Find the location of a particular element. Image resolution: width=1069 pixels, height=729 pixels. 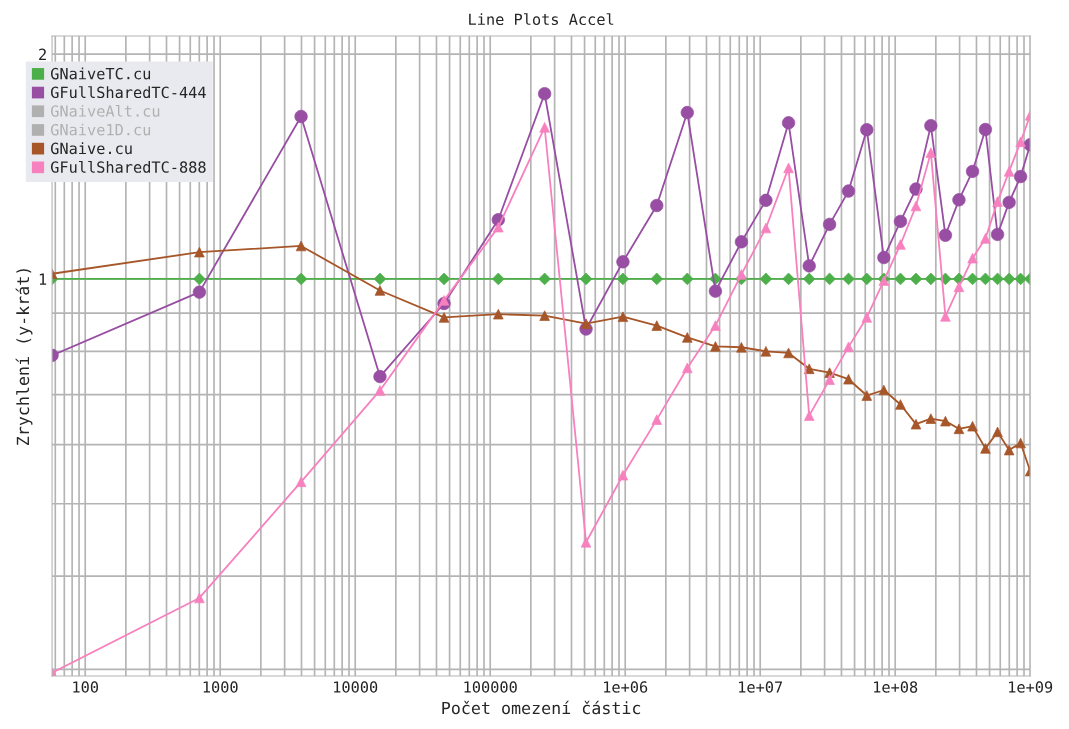

legend-label: GFullSharedTC-888 is located at coordinates (128, 166).